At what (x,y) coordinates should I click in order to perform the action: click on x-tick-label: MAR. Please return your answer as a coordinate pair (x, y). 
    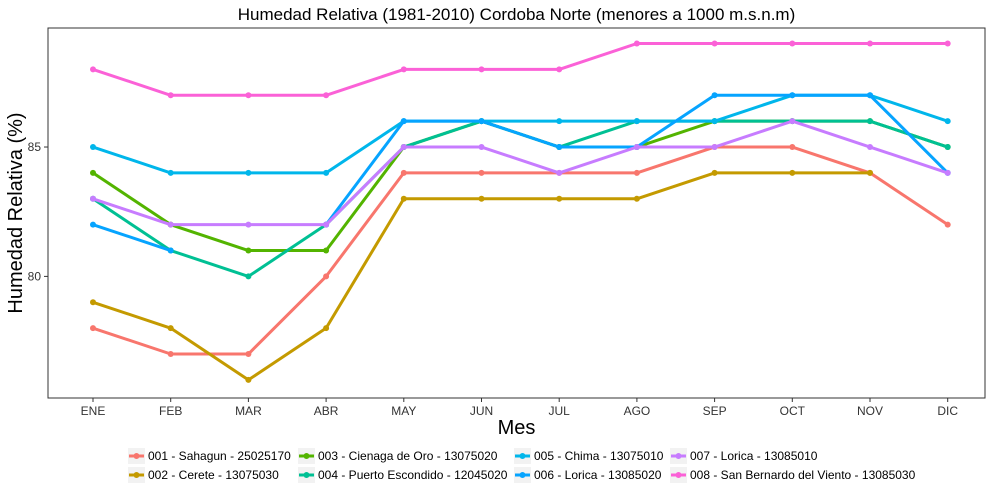
    Looking at the image, I should click on (248, 411).